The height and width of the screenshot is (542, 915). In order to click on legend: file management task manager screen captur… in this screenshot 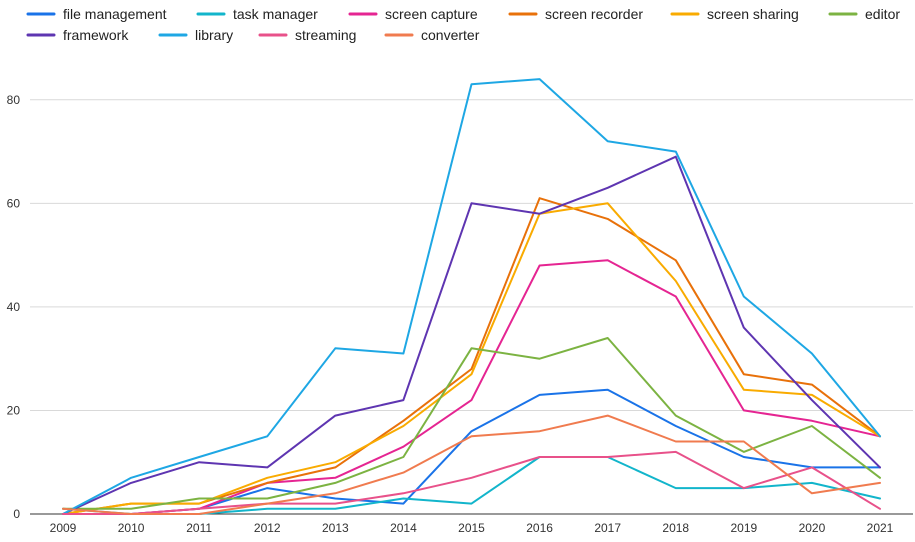, I will do `click(463, 24)`.